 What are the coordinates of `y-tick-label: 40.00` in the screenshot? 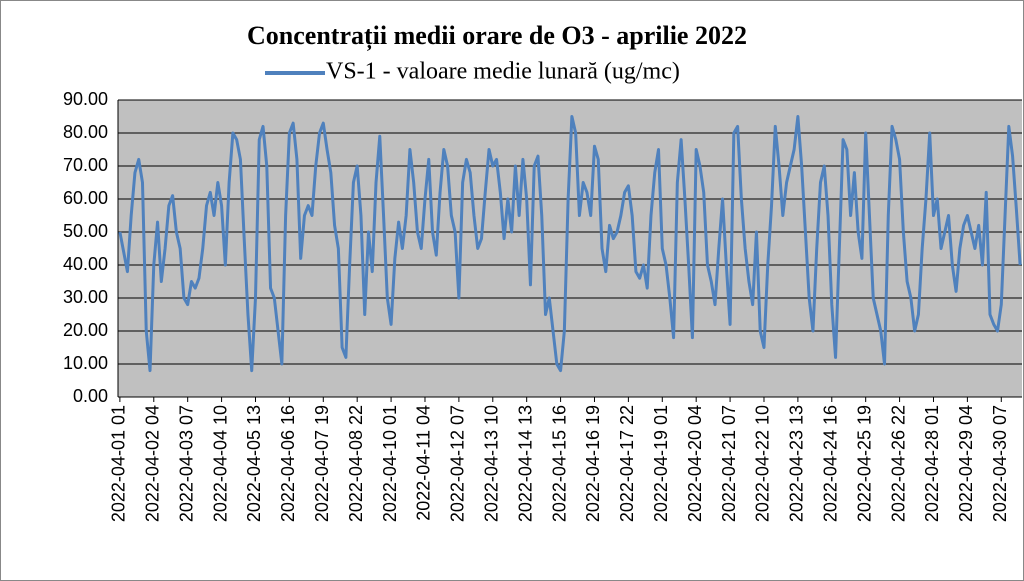 It's located at (85, 264).